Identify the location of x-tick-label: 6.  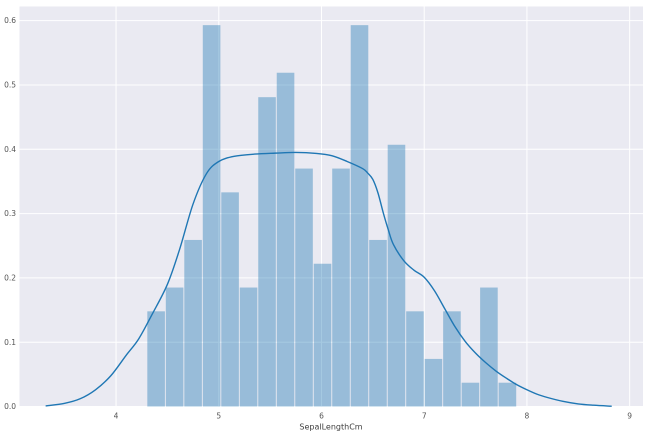
(321, 416).